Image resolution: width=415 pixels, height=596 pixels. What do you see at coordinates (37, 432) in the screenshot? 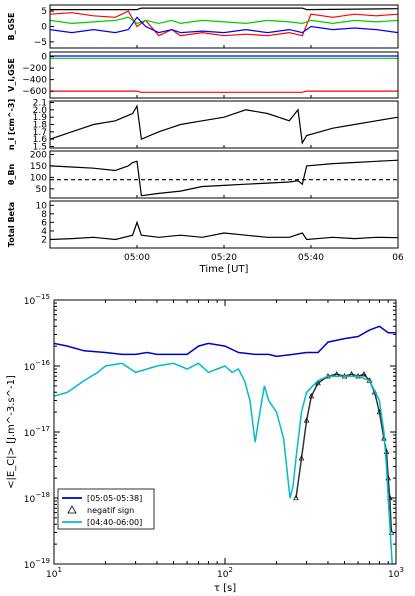
I see `y-tick-label: 10−17` at bounding box center [37, 432].